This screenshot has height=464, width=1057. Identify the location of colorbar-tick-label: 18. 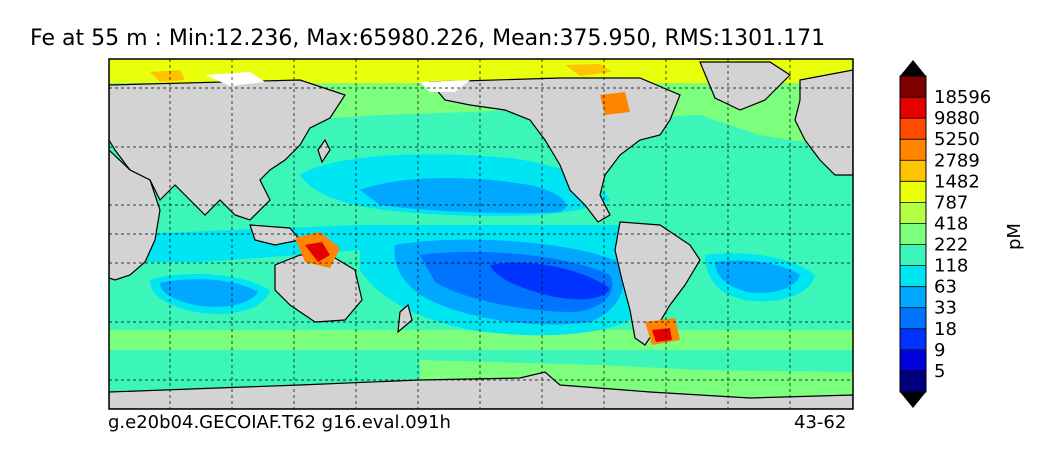
(945, 329).